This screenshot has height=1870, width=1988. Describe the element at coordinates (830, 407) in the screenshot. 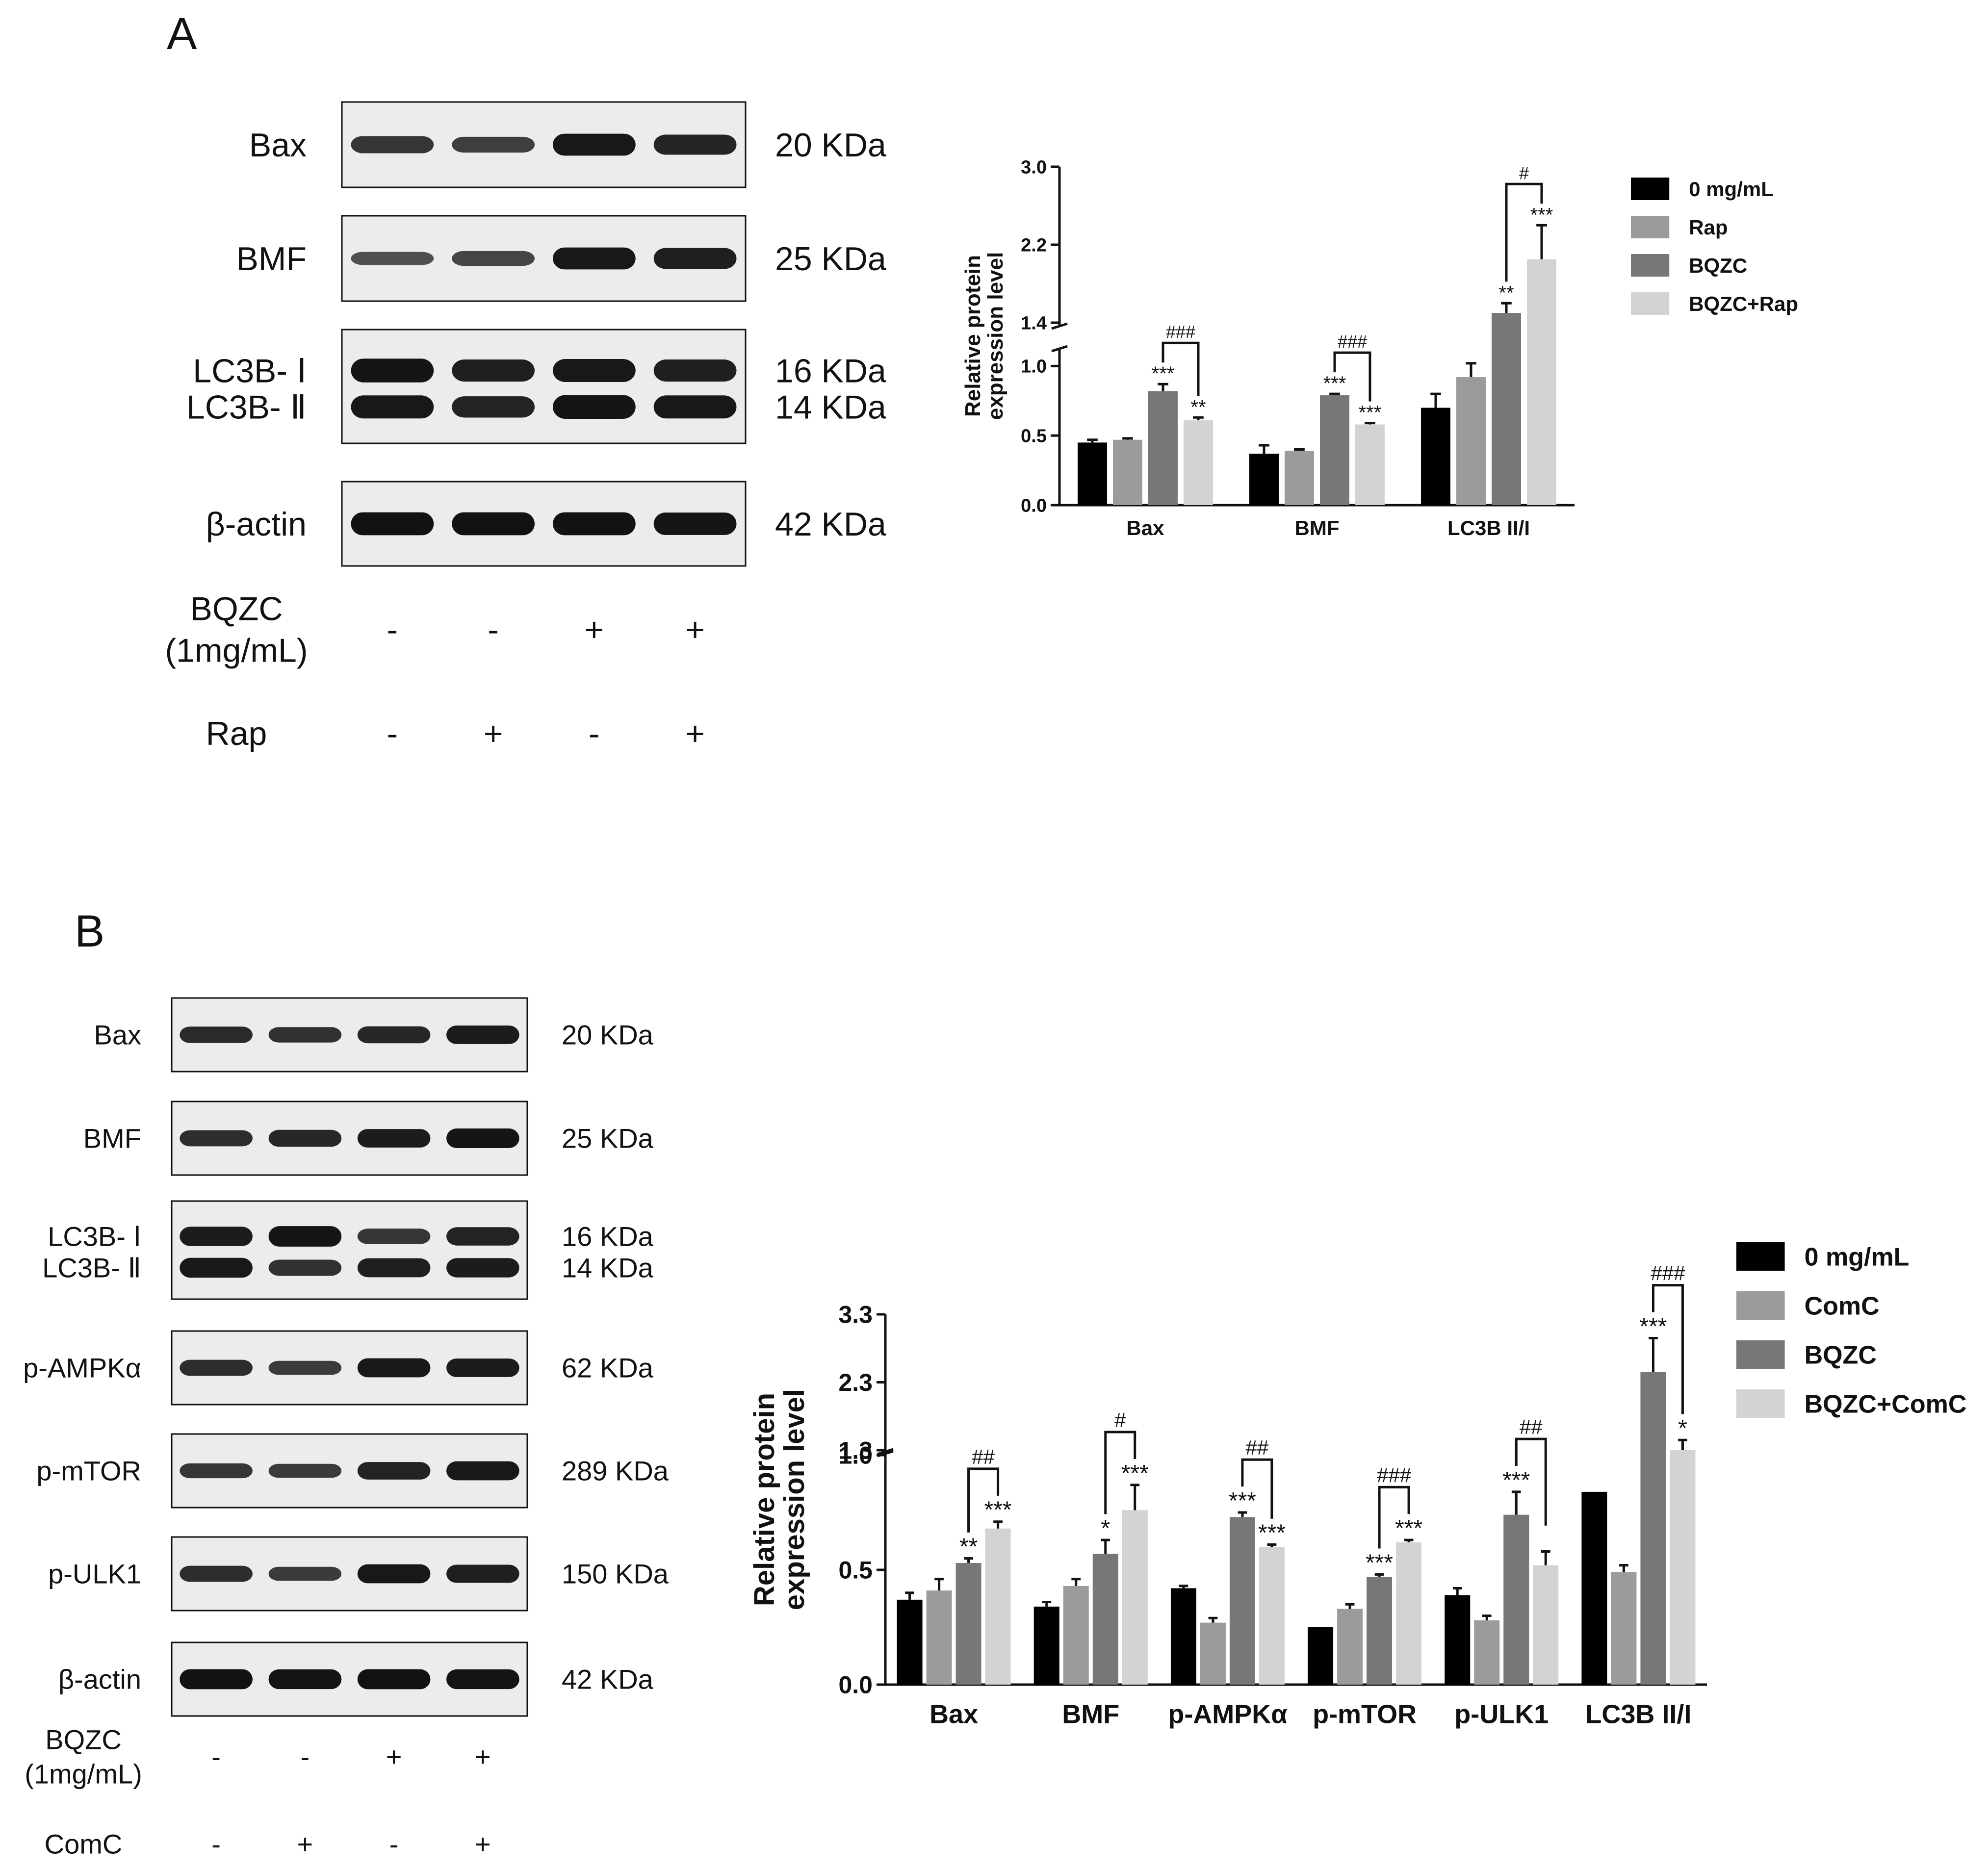

I see `molecular-weight-label: 14 KDa` at that location.